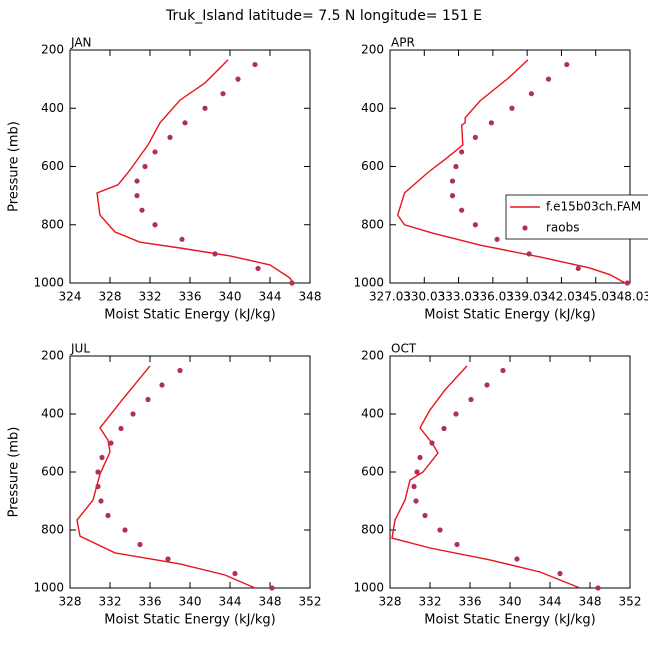  What do you see at coordinates (390, 297) in the screenshot?
I see `x-tick-label: 327.03` at bounding box center [390, 297].